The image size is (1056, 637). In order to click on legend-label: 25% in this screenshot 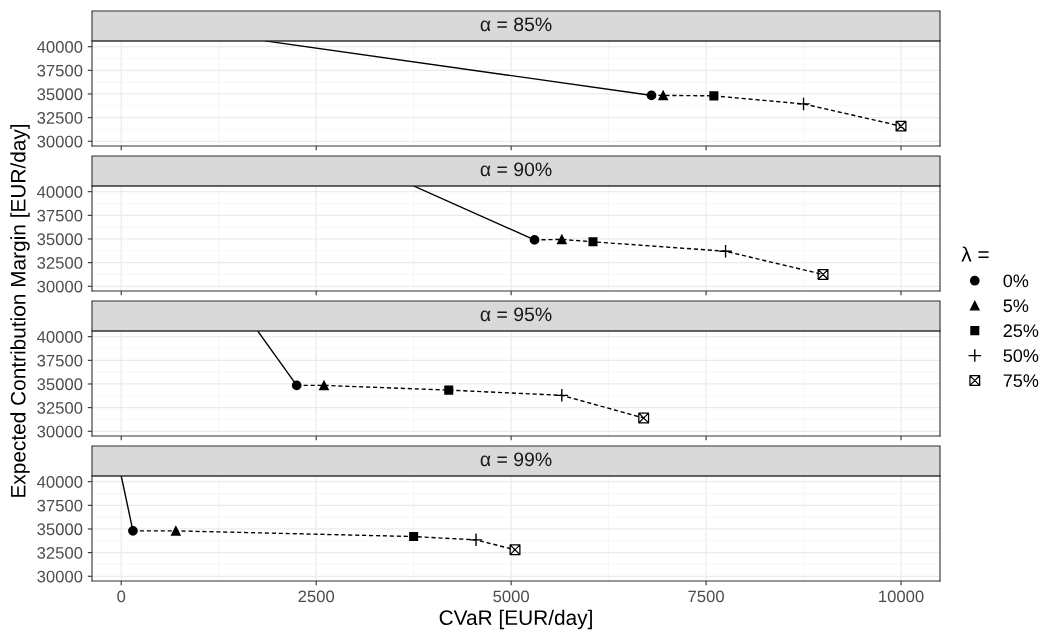, I will do `click(1021, 331)`.